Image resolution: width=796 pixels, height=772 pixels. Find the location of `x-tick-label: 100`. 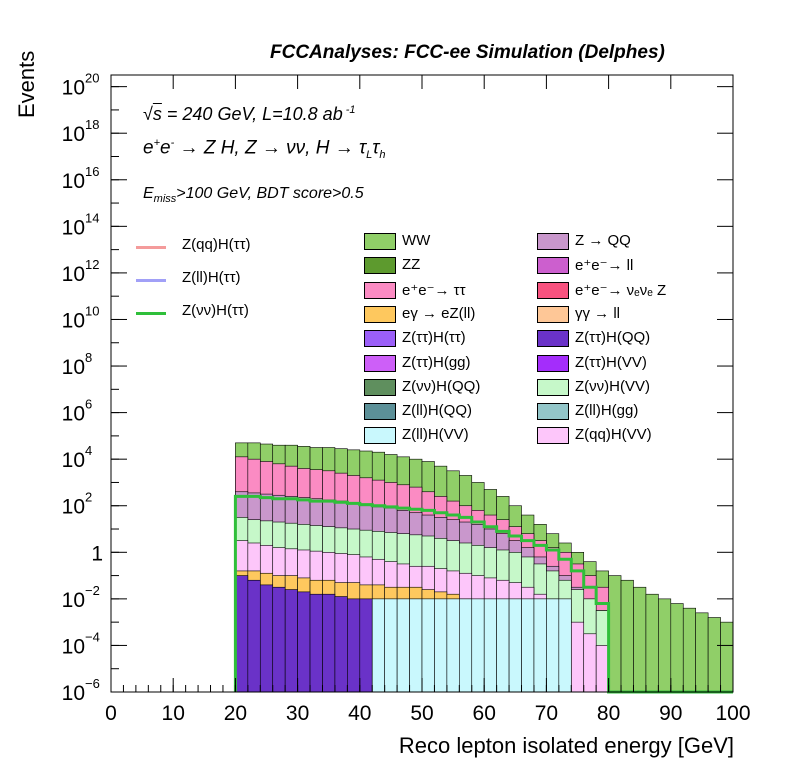

x-tick-label: 100 is located at coordinates (732, 713).